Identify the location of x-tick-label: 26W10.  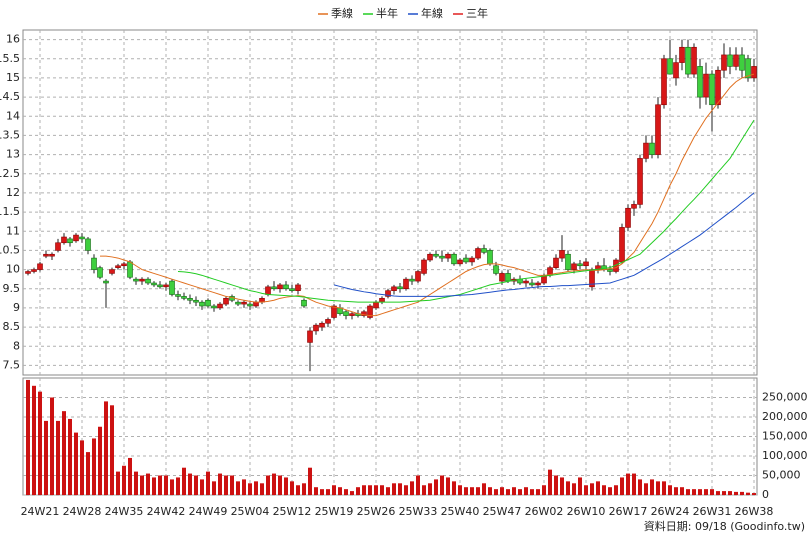
(586, 511).